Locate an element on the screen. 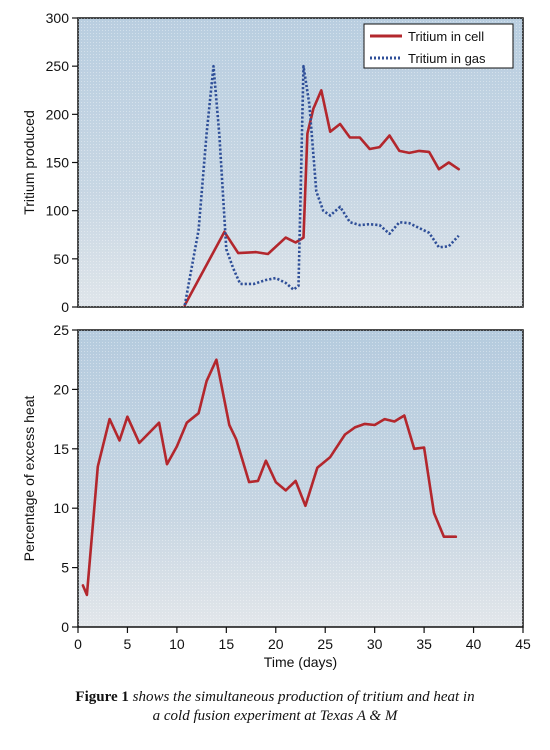 The height and width of the screenshot is (750, 550). tritium-y-tick-label: 300 is located at coordinates (58, 18).